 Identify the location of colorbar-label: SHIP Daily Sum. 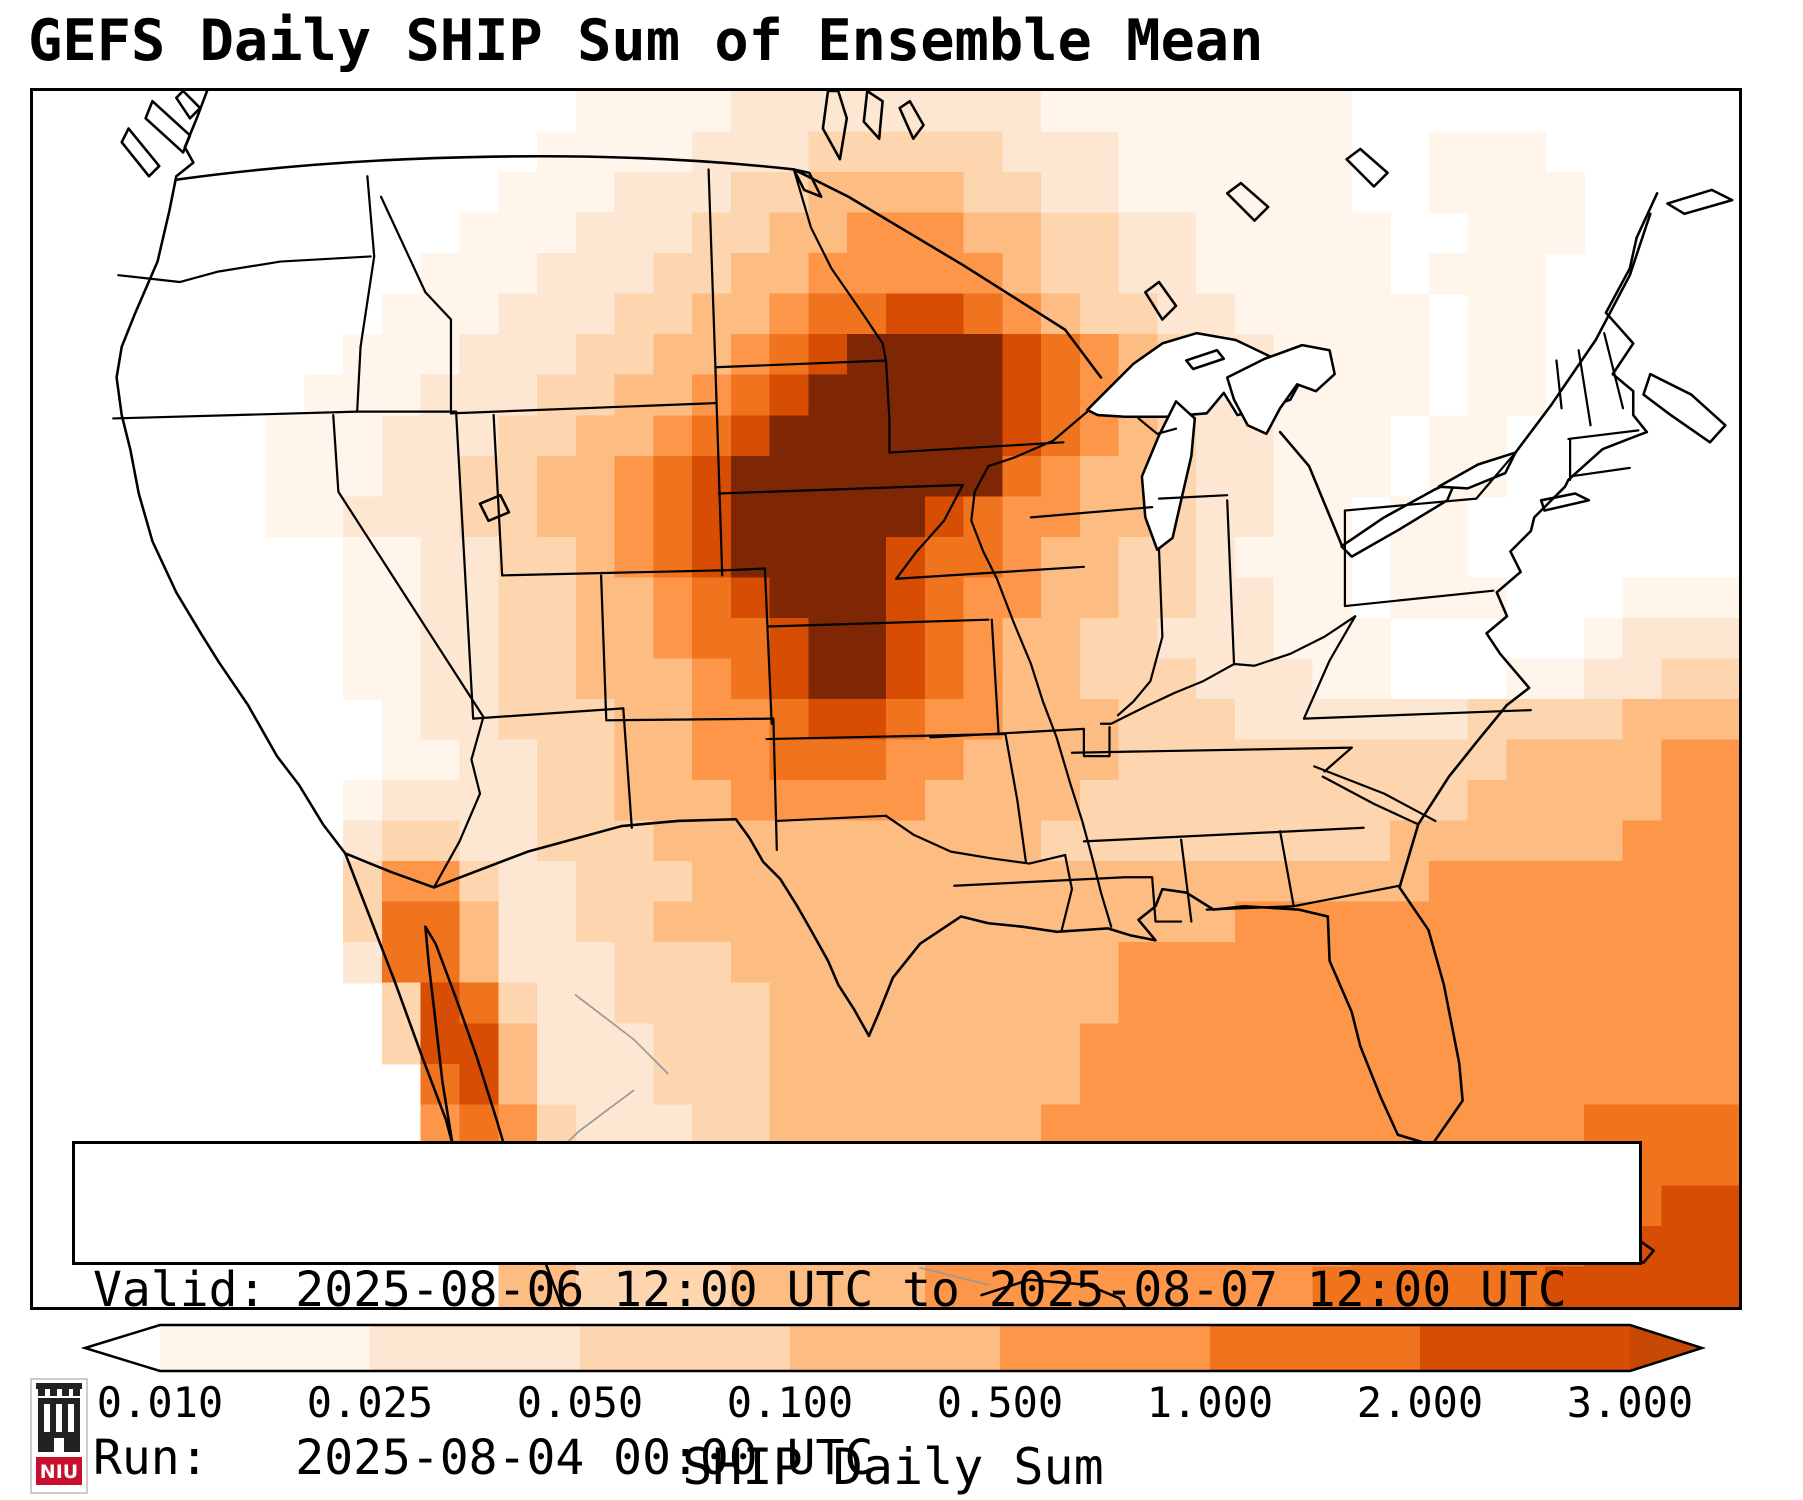
(893, 1467).